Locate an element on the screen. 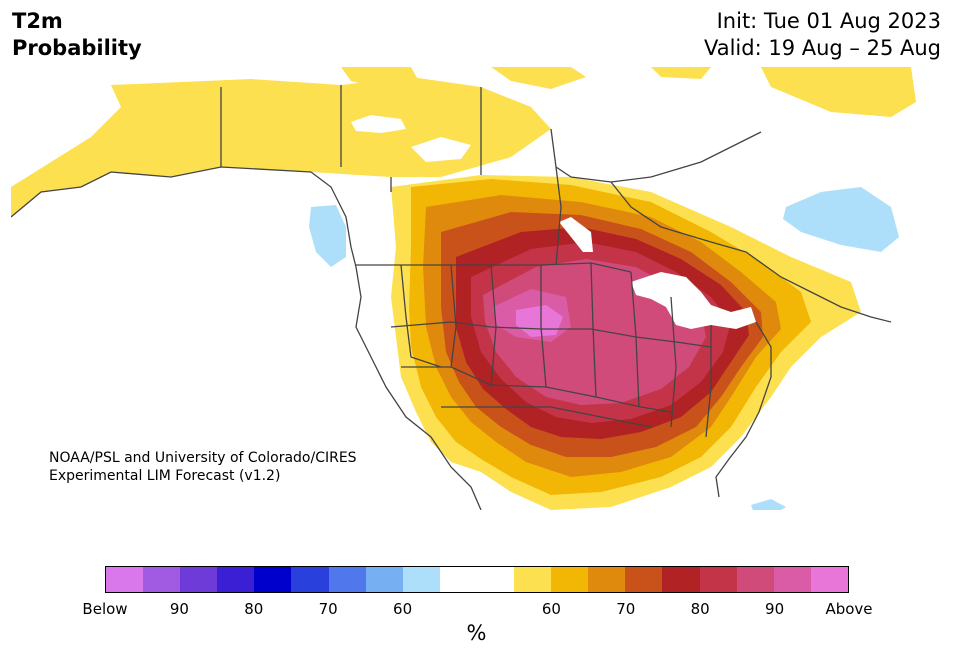  lightblue-region-west is located at coordinates (327, 236).